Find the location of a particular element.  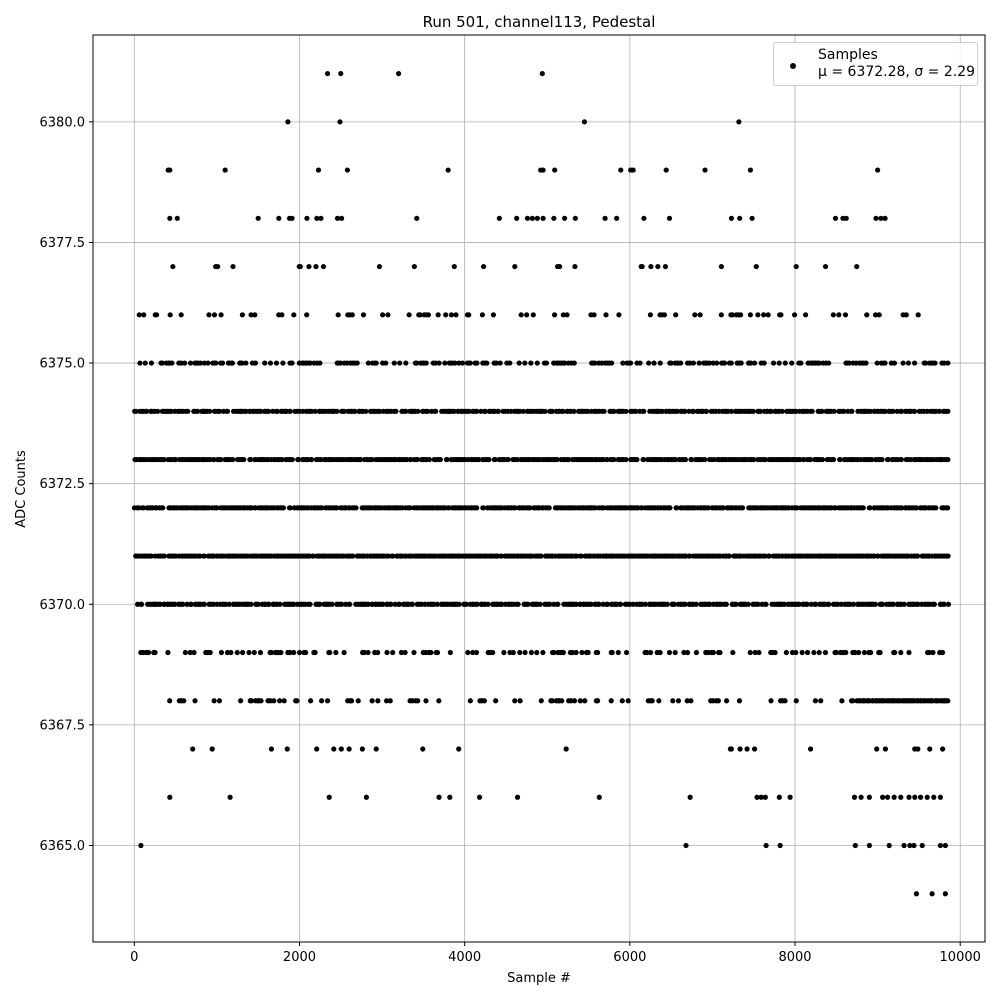

y-tick-label: 6367.5 is located at coordinates (63, 725).